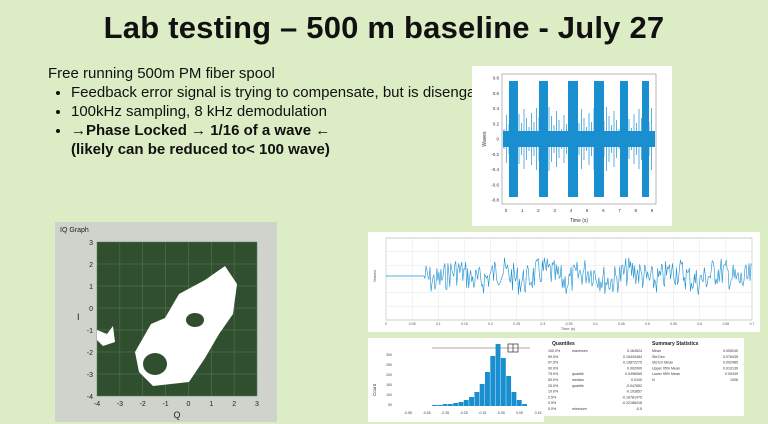 The image size is (768, 424). I want to click on quantile-percent: 25.0%, so click(553, 386).